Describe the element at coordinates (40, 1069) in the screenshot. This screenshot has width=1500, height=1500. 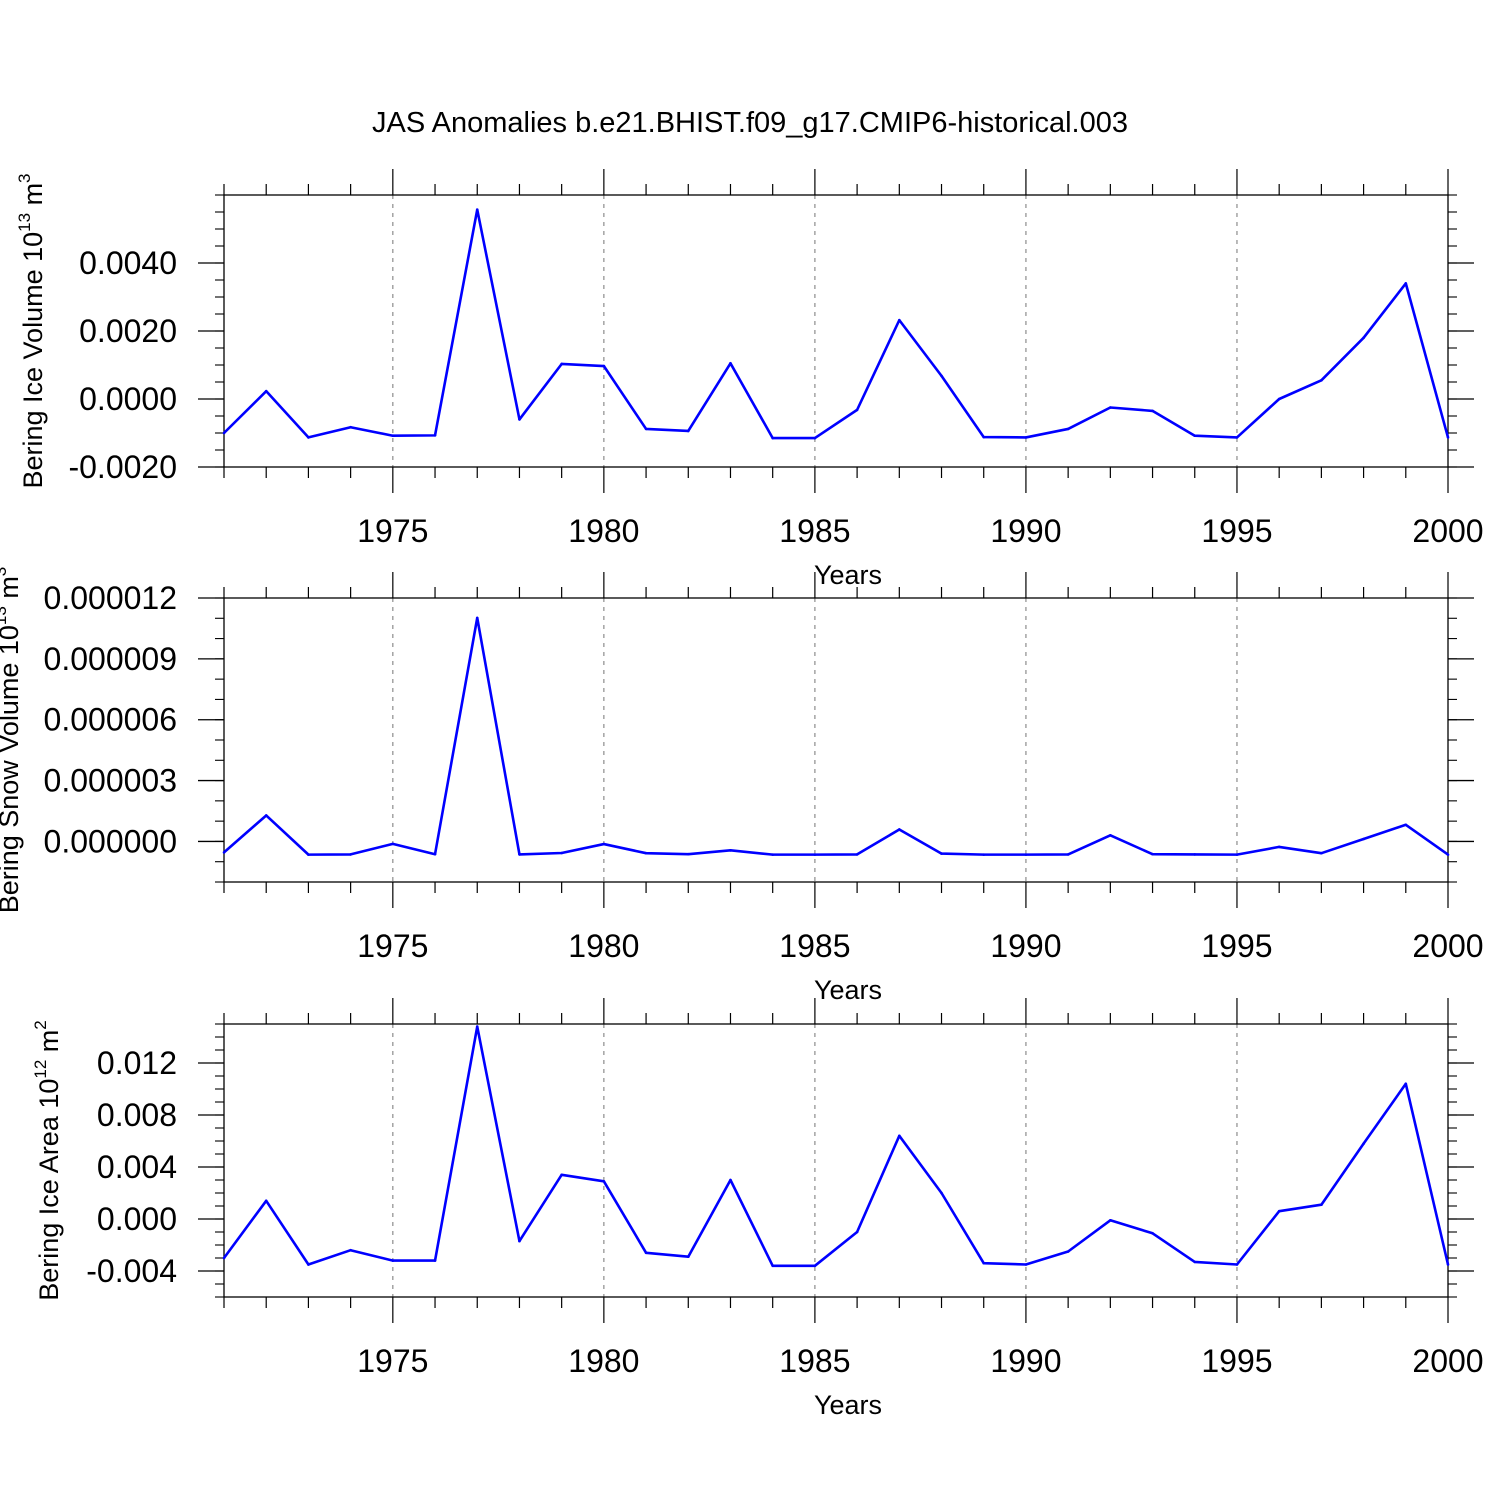
I see `y-axis-label-exponent: 12` at that location.